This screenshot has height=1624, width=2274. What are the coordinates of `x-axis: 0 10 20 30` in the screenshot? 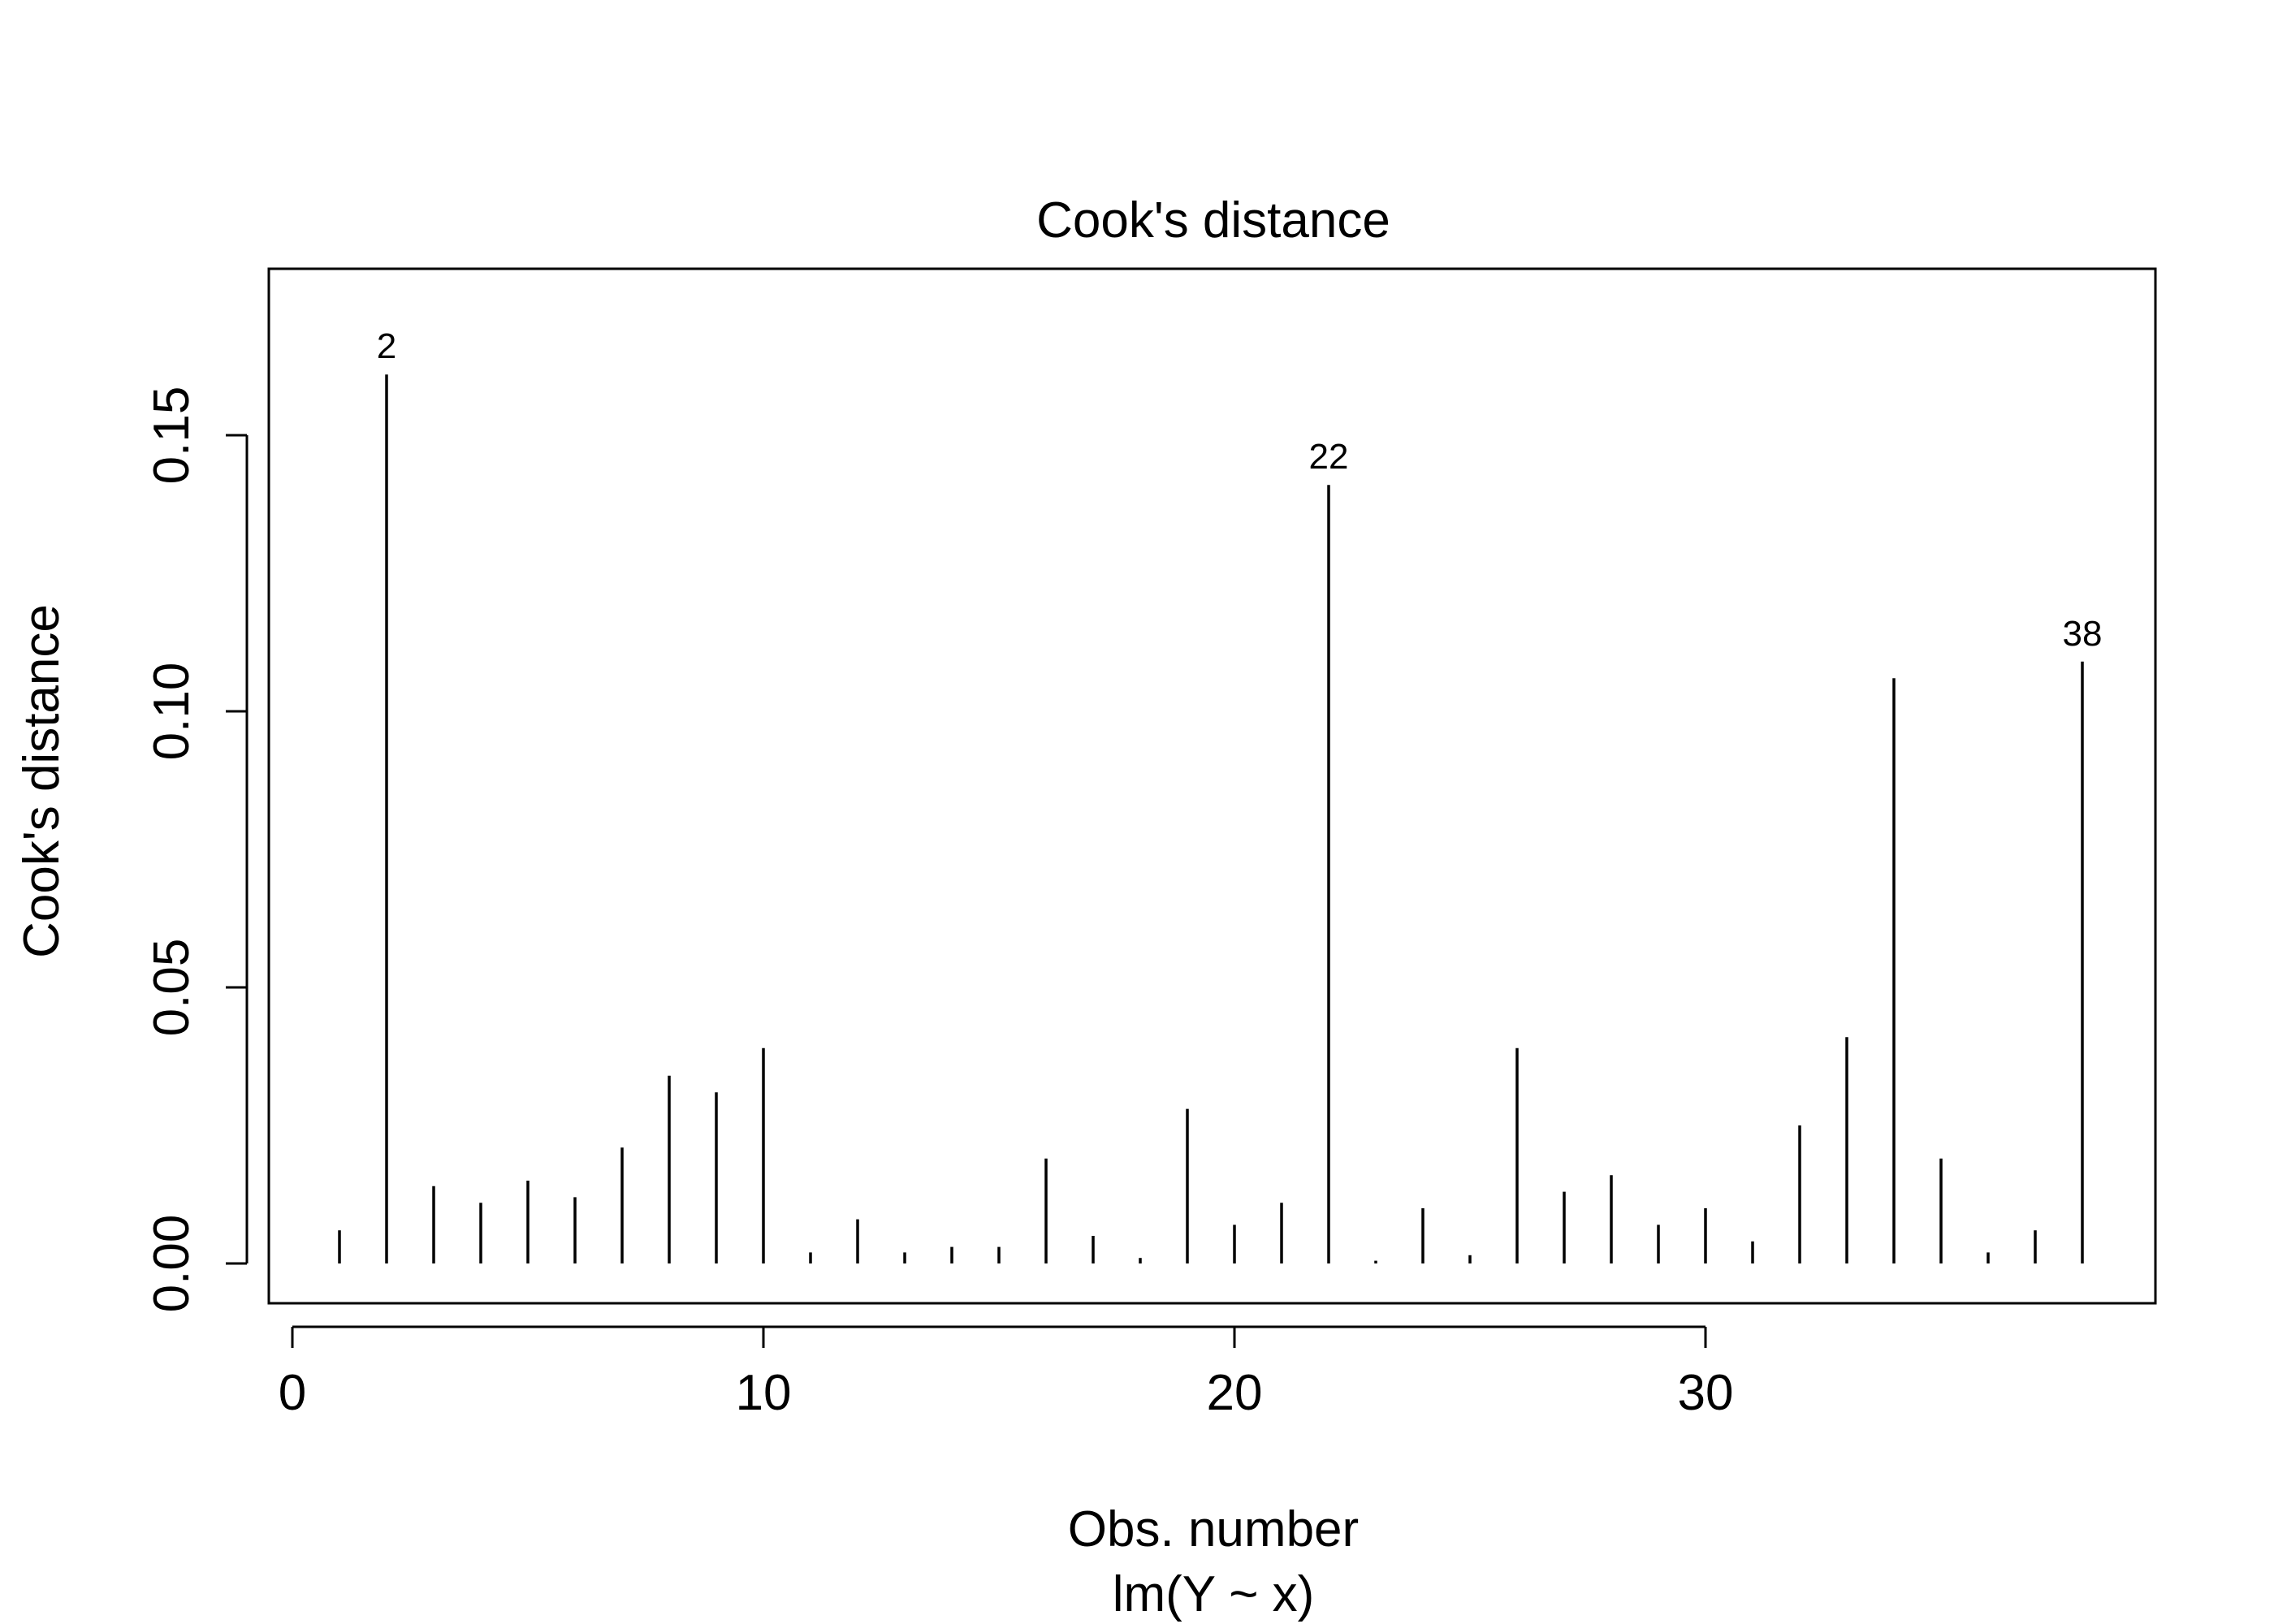 It's located at (1007, 1373).